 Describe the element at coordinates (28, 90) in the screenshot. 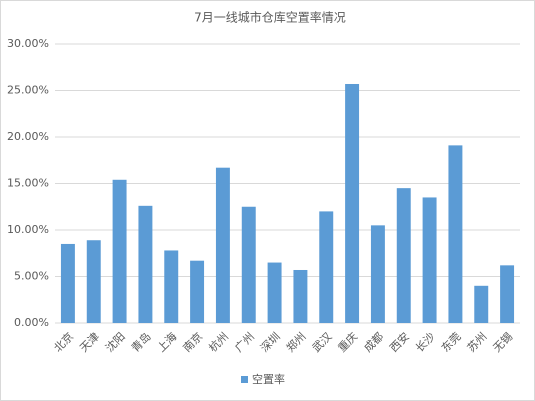

I see `y-tick-label: 25.00%` at that location.